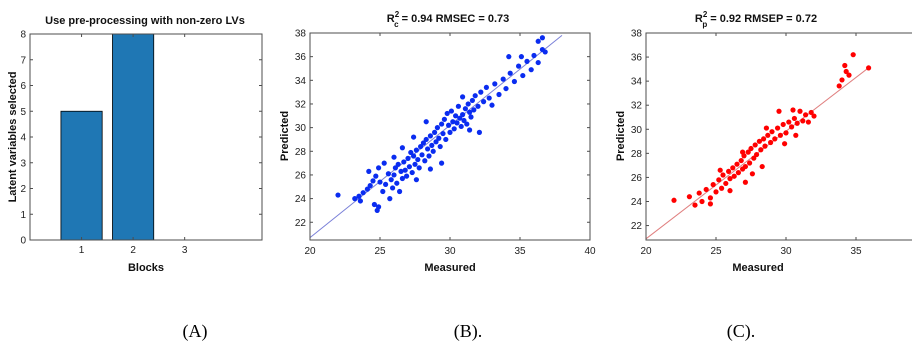 This screenshot has width=912, height=348. I want to click on panel-a-caption: (A), so click(195, 331).